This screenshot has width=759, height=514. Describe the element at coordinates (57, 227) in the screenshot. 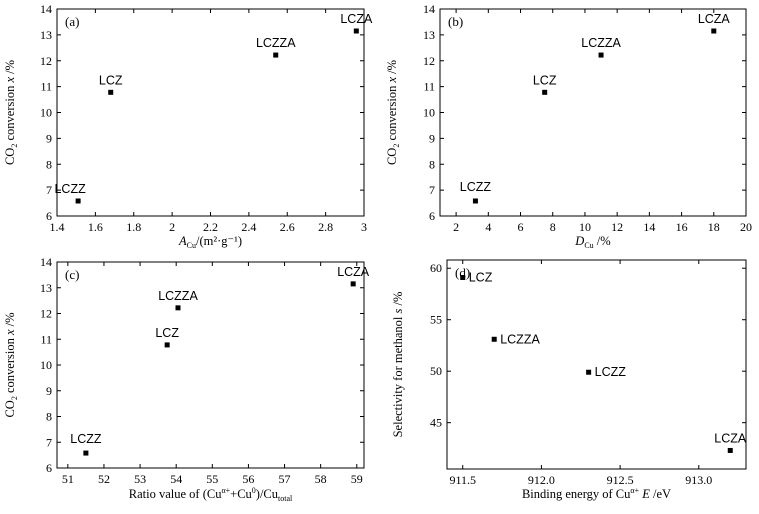

I see `x-tick-label: 1.4` at that location.